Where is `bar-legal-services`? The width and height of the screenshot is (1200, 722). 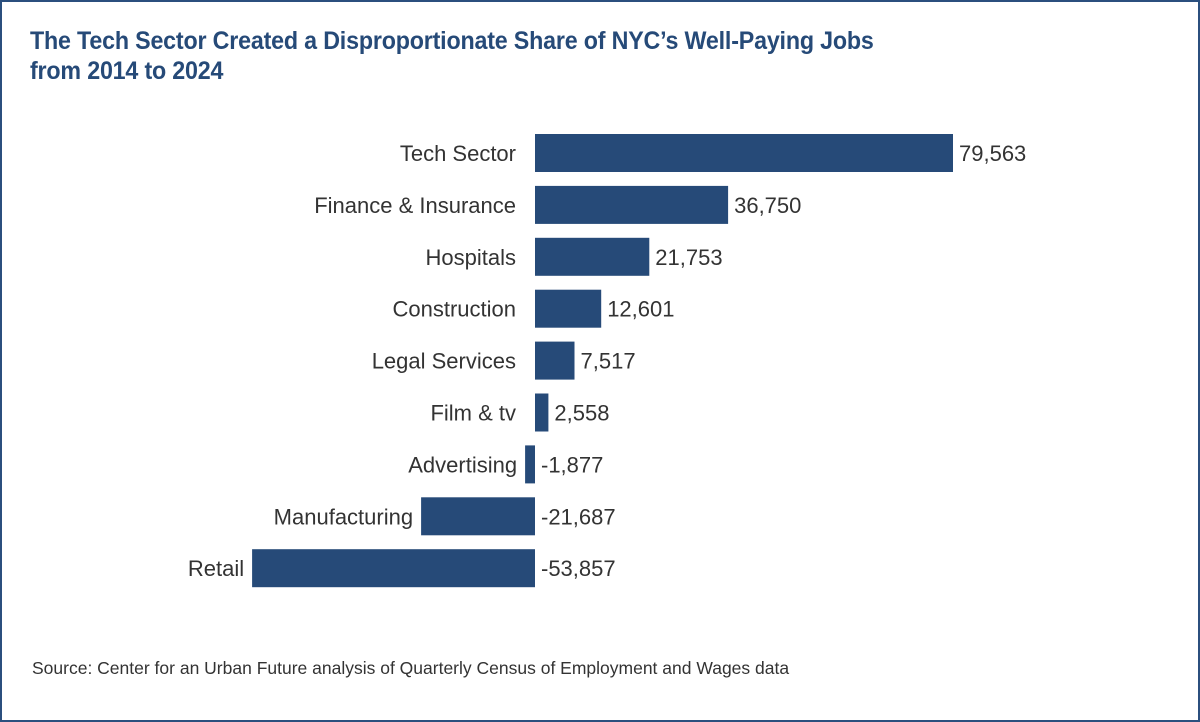
bar-legal-services is located at coordinates (555, 360).